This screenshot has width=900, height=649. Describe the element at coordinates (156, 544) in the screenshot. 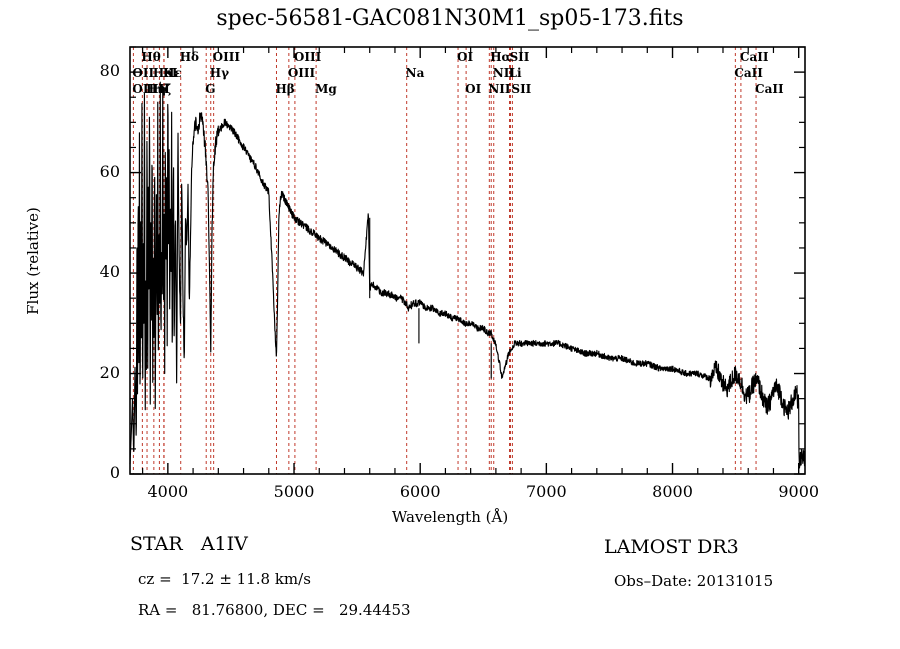

I see `object-type: STAR` at that location.